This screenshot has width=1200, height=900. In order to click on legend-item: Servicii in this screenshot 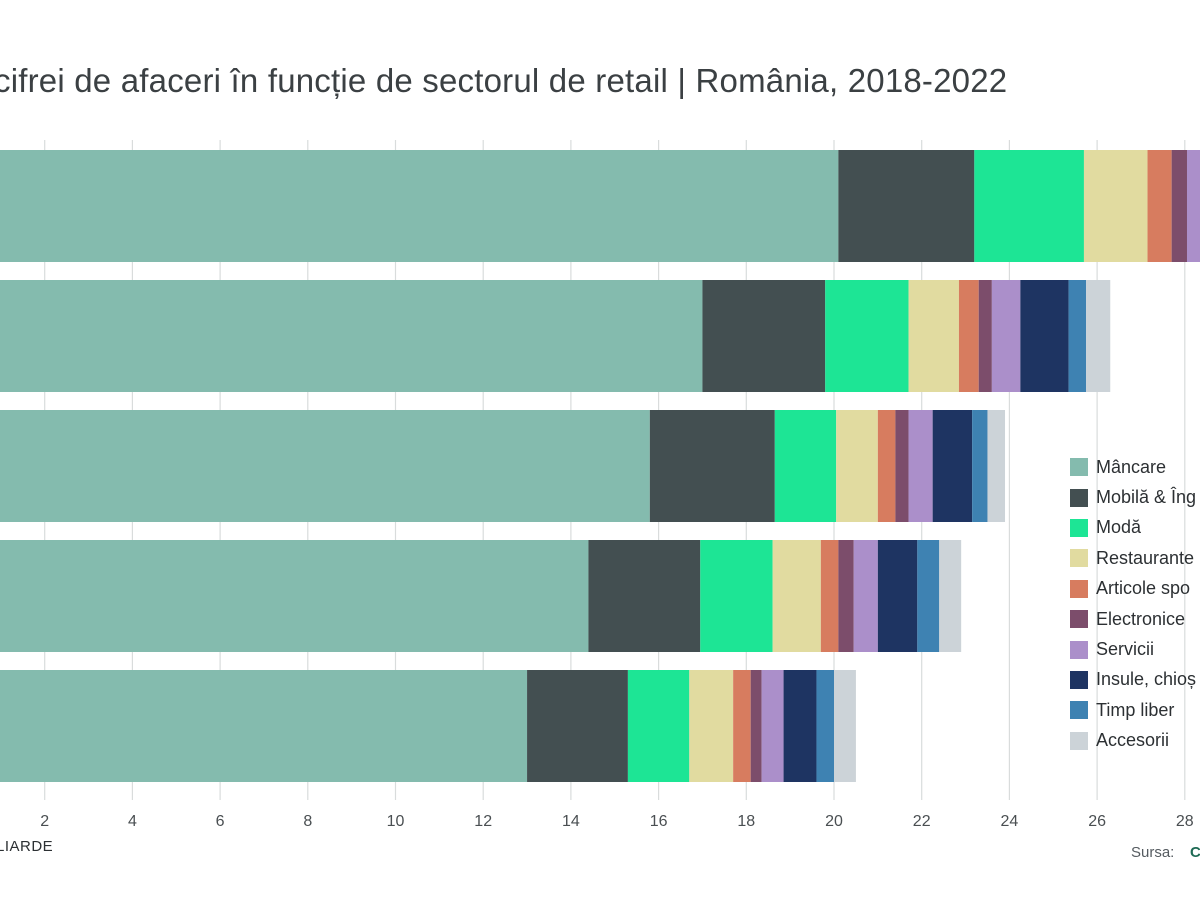, I will do `click(1135, 649)`.